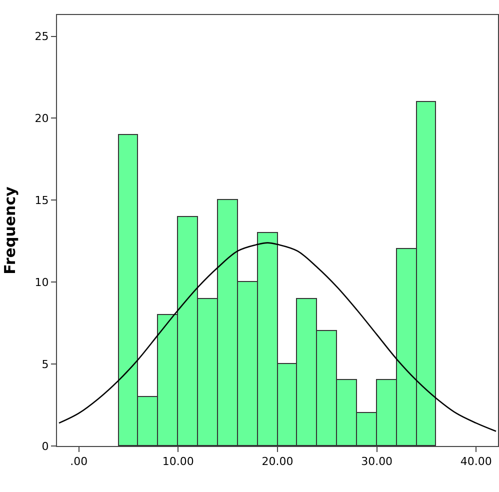 Image resolution: width=499 pixels, height=492 pixels. I want to click on x-tick-label: 30.00, so click(377, 461).